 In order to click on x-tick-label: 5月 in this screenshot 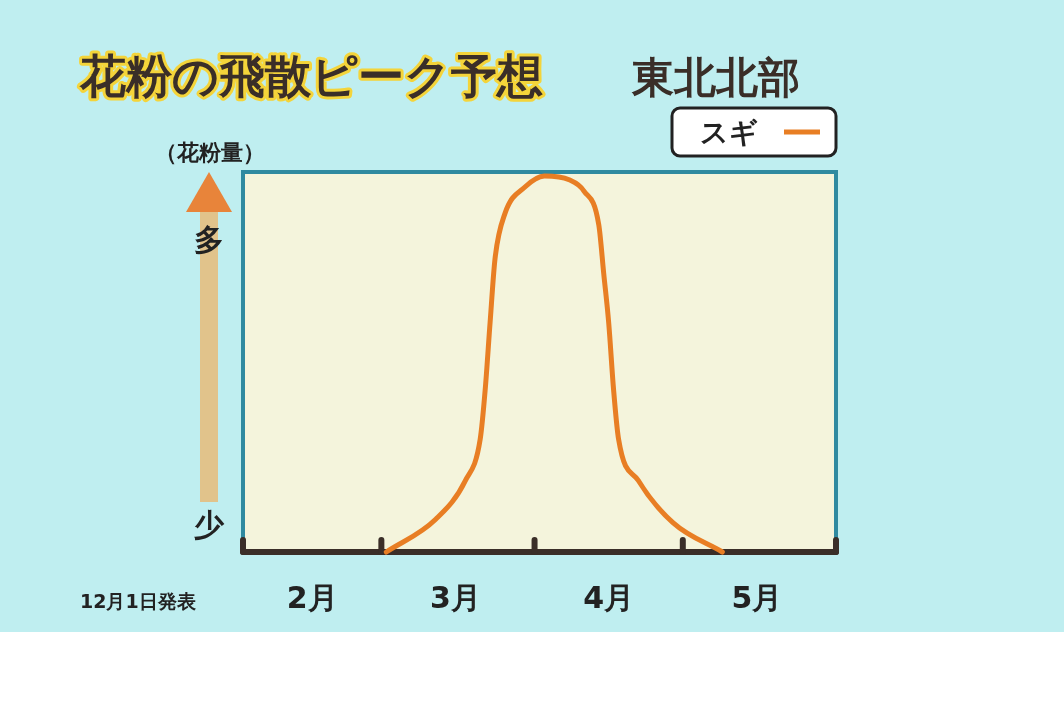, I will do `click(757, 597)`.